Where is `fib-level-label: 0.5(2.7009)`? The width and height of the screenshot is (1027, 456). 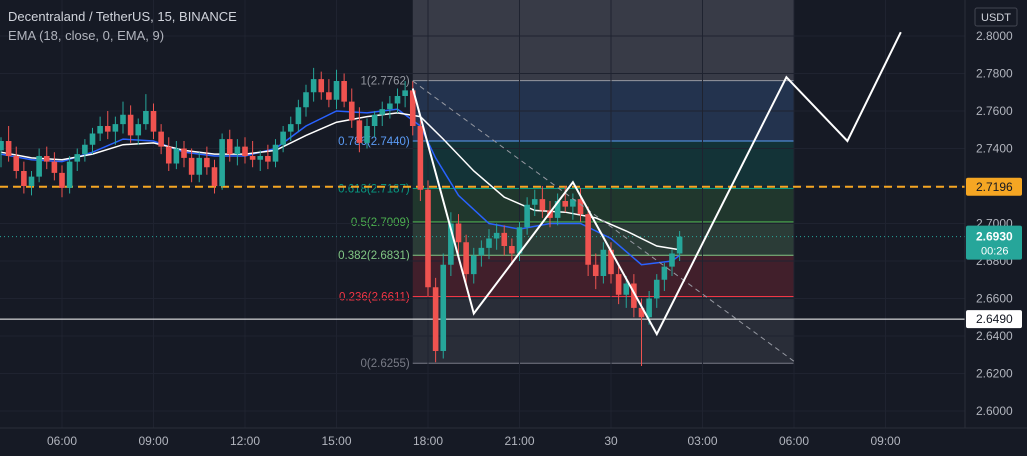 fib-level-label: 0.5(2.7009) is located at coordinates (380, 223).